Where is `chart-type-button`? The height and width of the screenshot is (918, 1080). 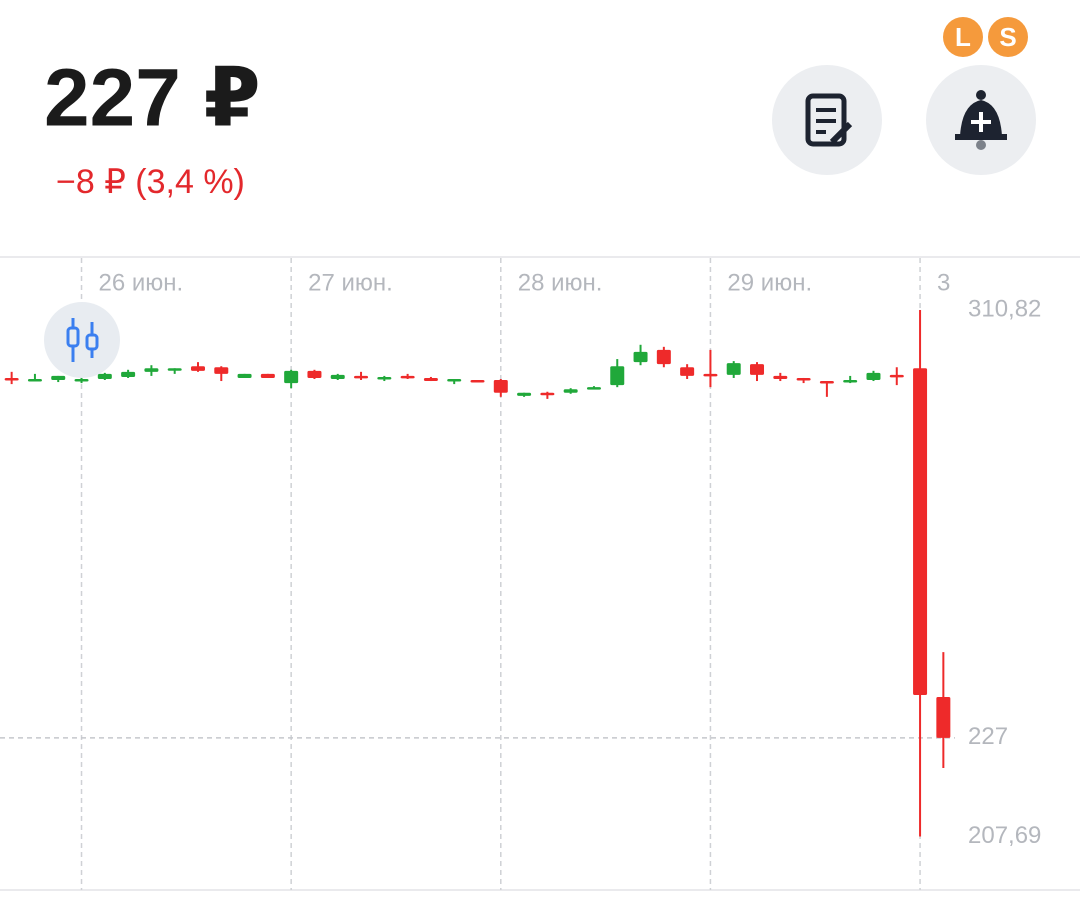
chart-type-button is located at coordinates (82, 340).